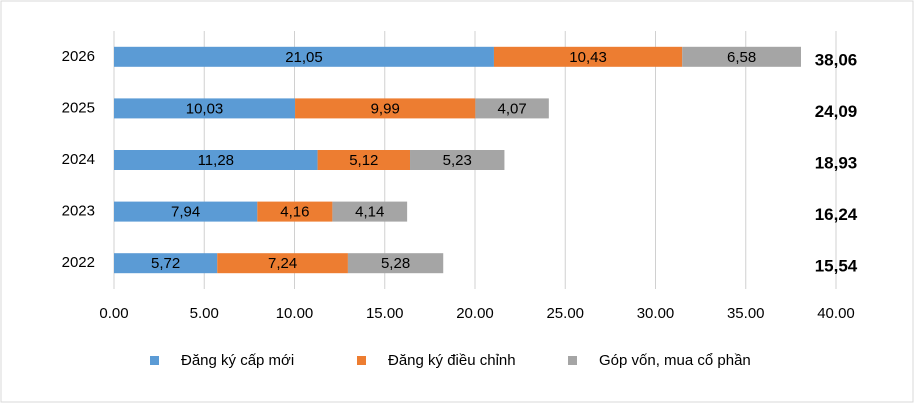 This screenshot has height=405, width=916. Describe the element at coordinates (78, 211) in the screenshot. I see `y-tick-label: 2023` at that location.